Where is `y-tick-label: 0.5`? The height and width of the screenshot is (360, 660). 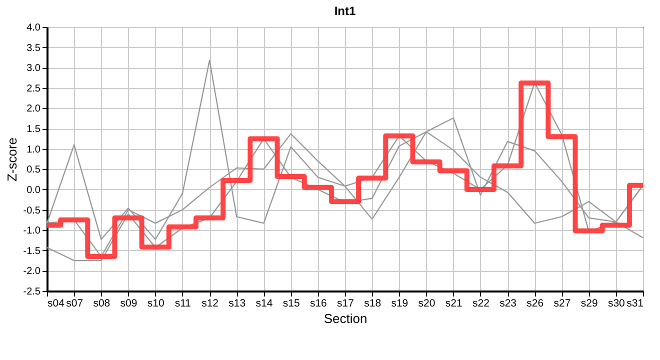 y-tick-label: 0.5 is located at coordinates (33, 170).